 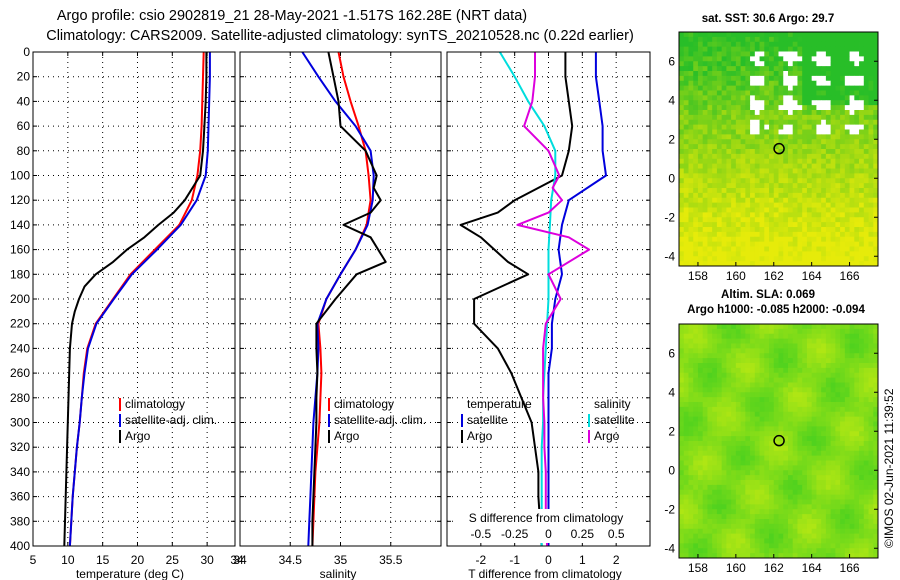 What do you see at coordinates (291, 560) in the screenshot?
I see `x-tick-label: 34.5` at bounding box center [291, 560].